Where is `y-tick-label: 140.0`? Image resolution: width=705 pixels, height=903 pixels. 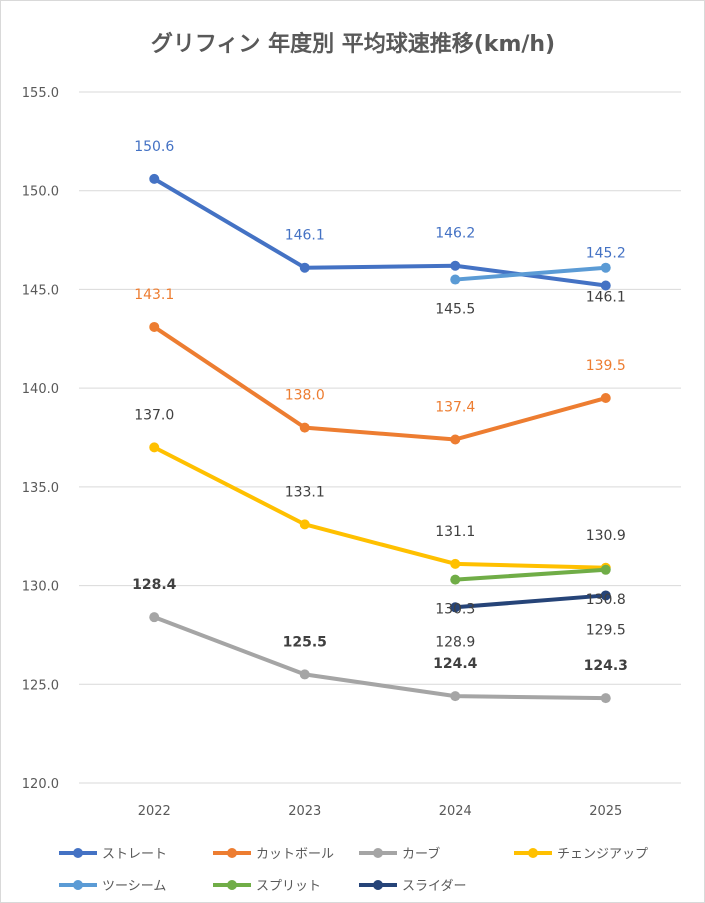
y-tick-label: 140.0 is located at coordinates (40, 389).